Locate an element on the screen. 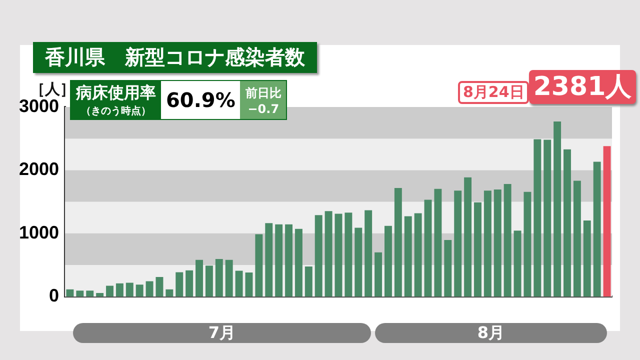 The height and width of the screenshot is (360, 640). annotation: （きのう時点） is located at coordinates (116, 111).